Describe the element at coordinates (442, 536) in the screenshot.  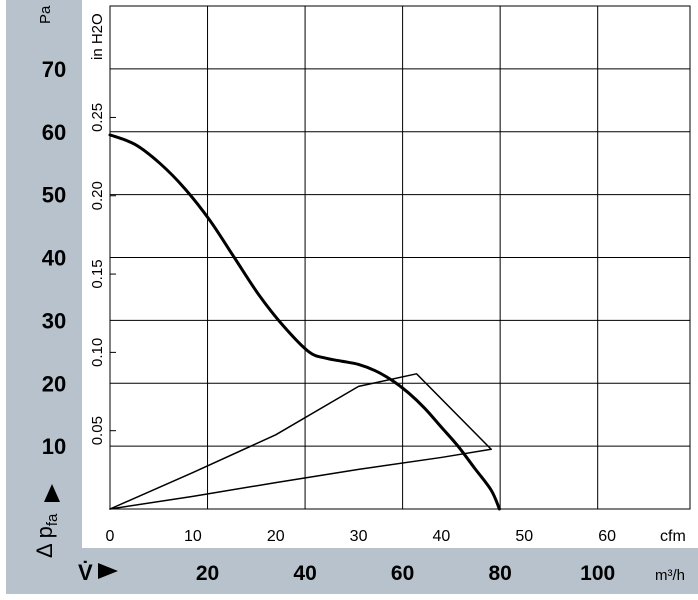
I see `cfm-tick-label: 40` at that location.